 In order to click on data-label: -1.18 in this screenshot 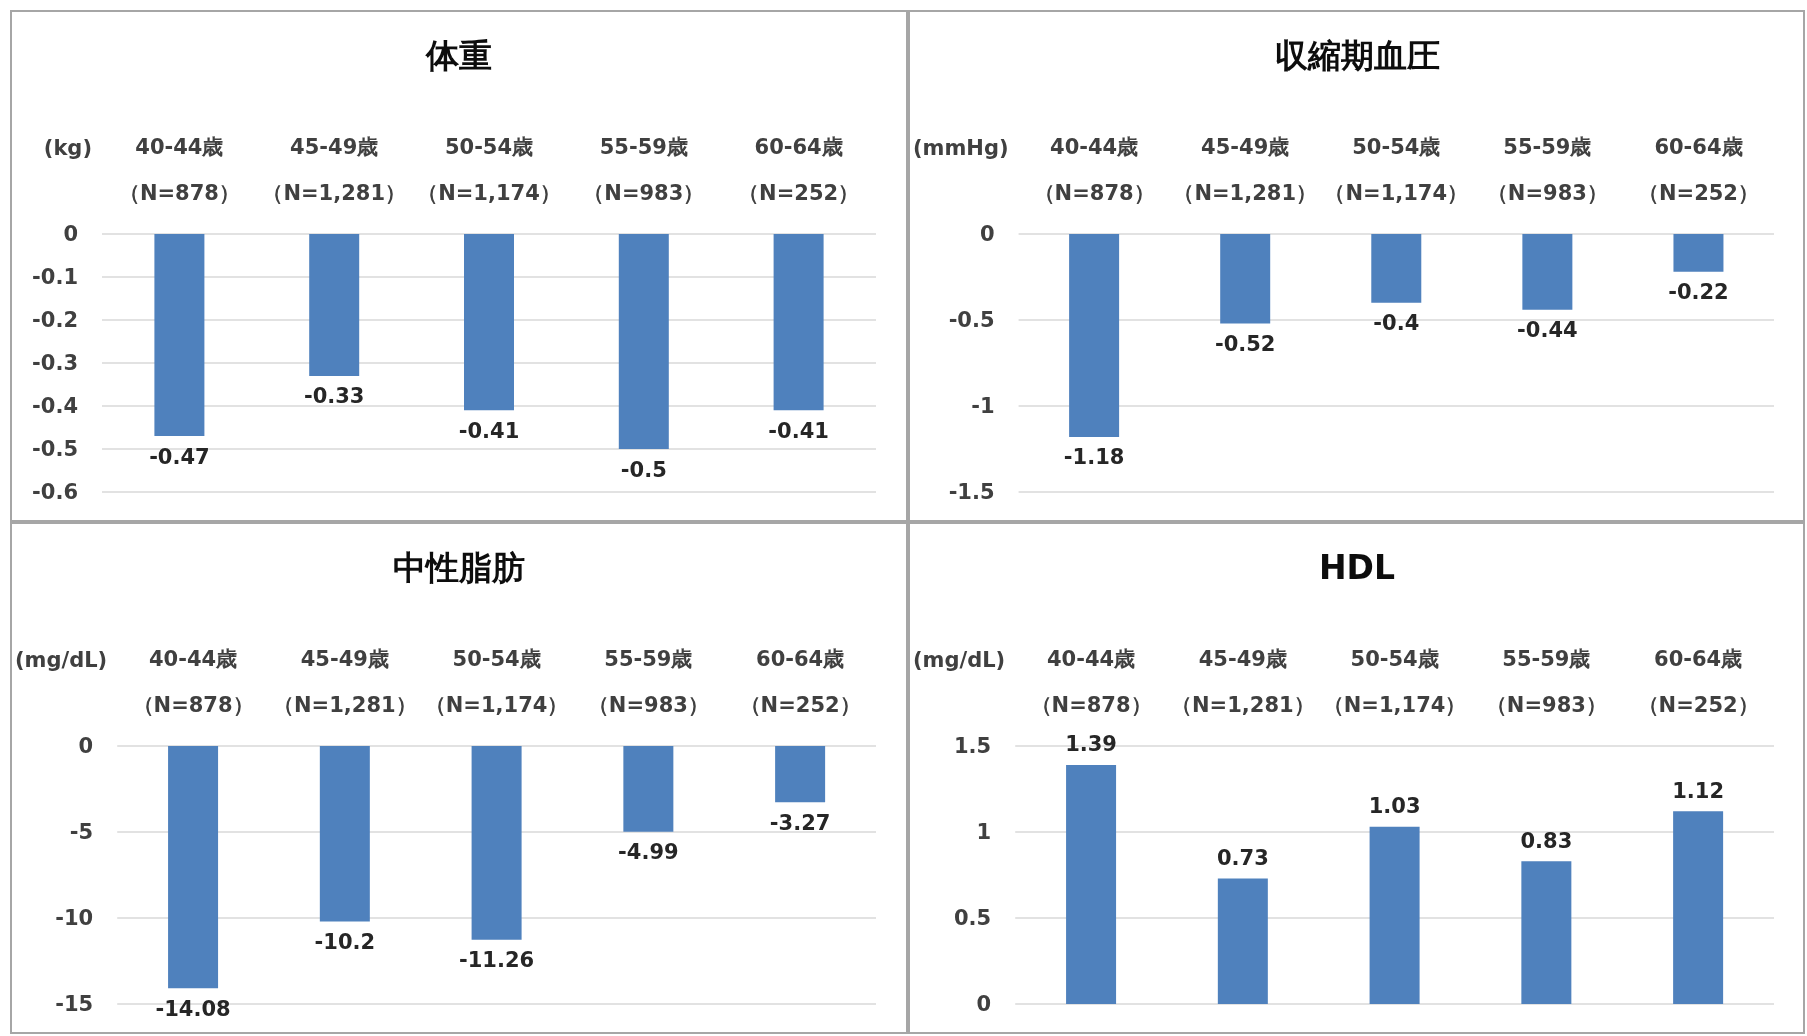, I will do `click(1093, 457)`.